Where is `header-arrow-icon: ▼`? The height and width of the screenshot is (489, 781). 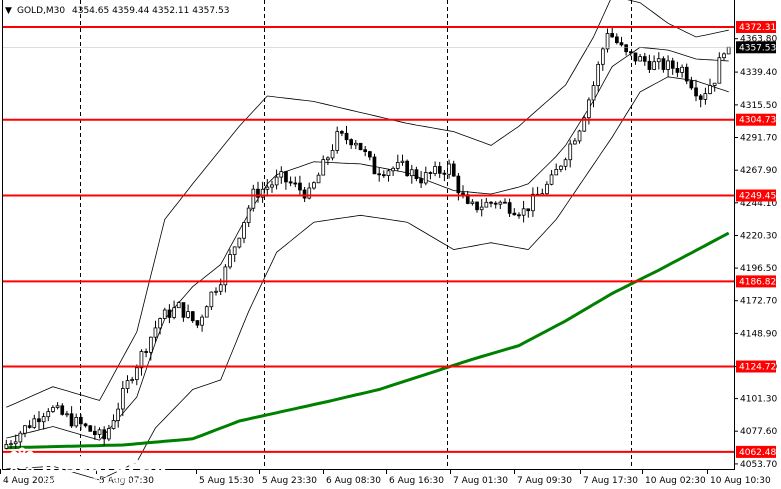
header-arrow-icon: ▼ is located at coordinates (8, 11).